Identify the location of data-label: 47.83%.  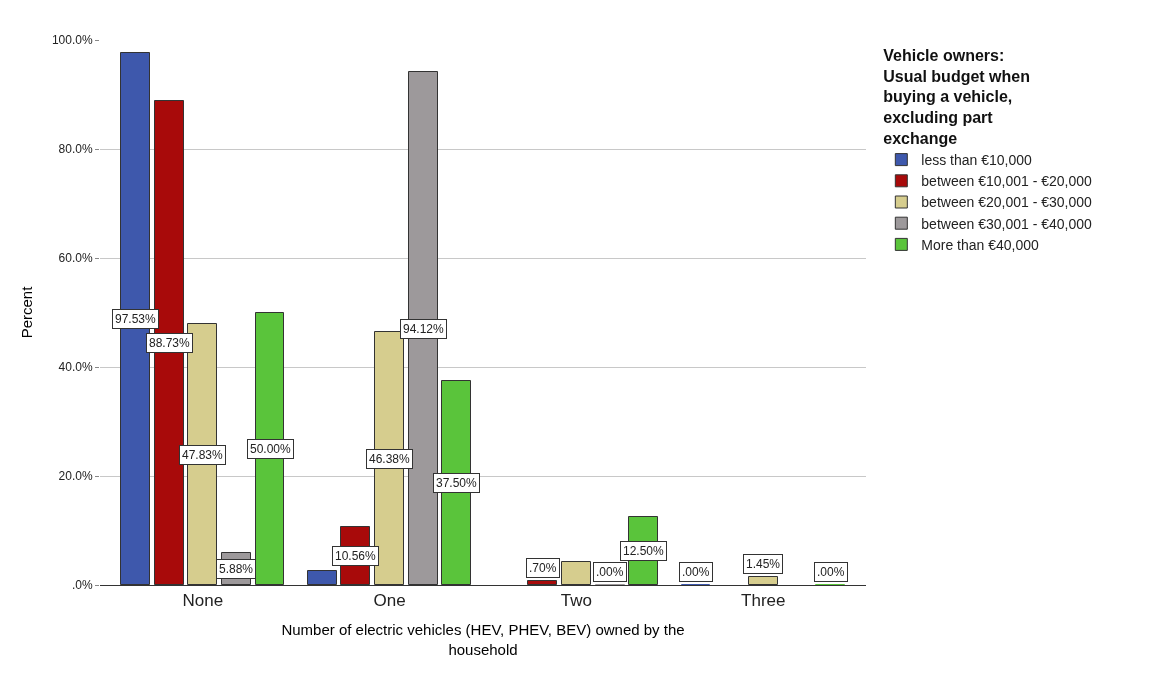
(203, 455).